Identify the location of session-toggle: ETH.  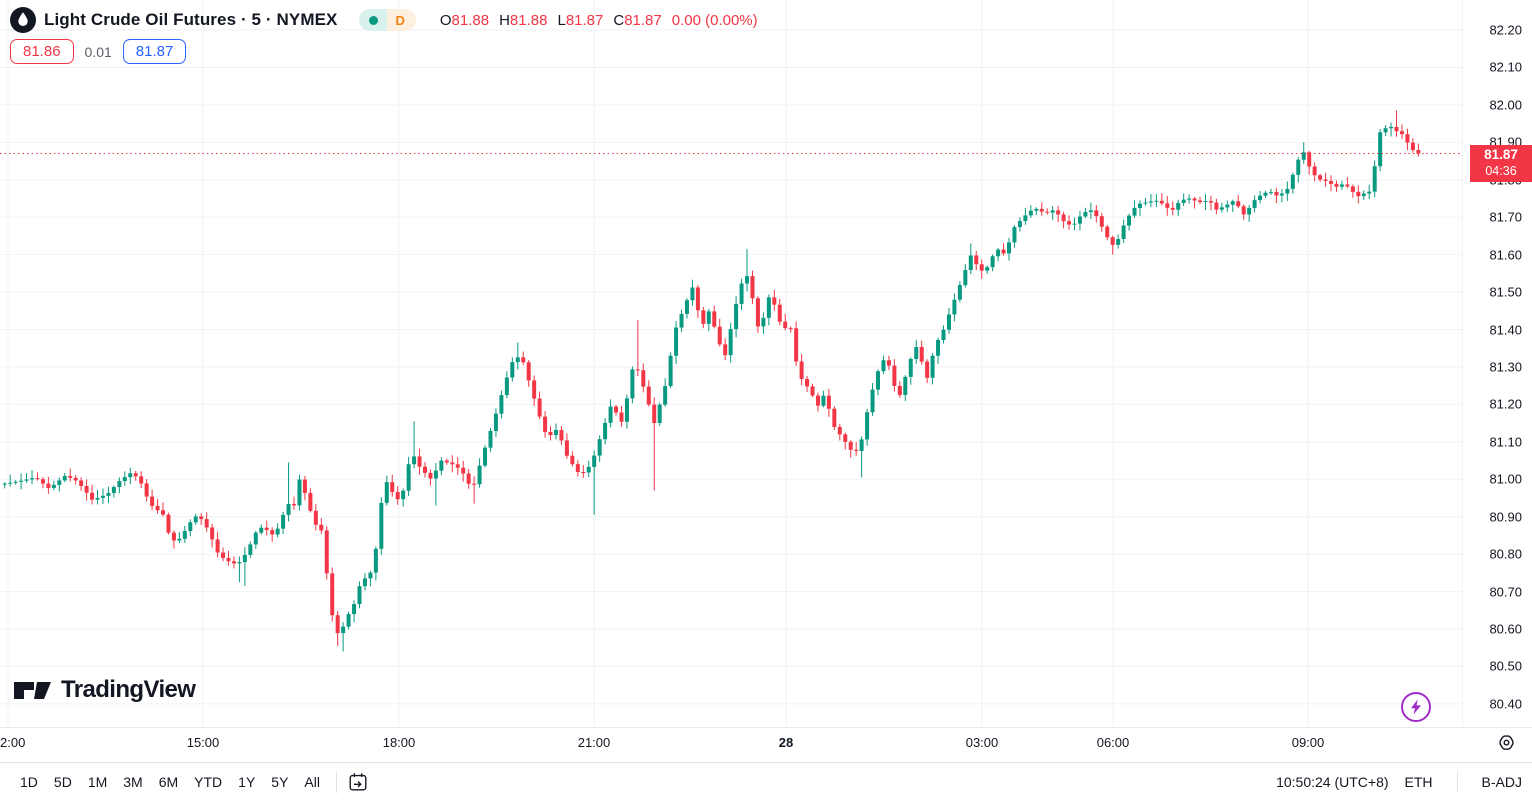
(1418, 782).